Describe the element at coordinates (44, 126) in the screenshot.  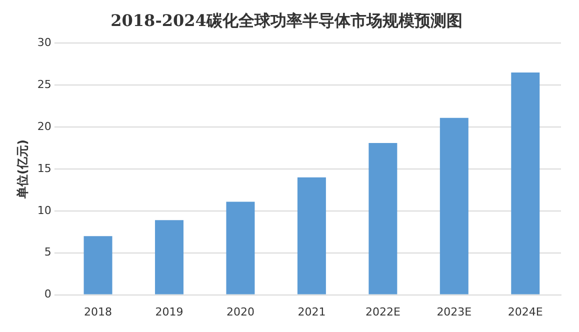
I see `y-tick-label: 20` at that location.